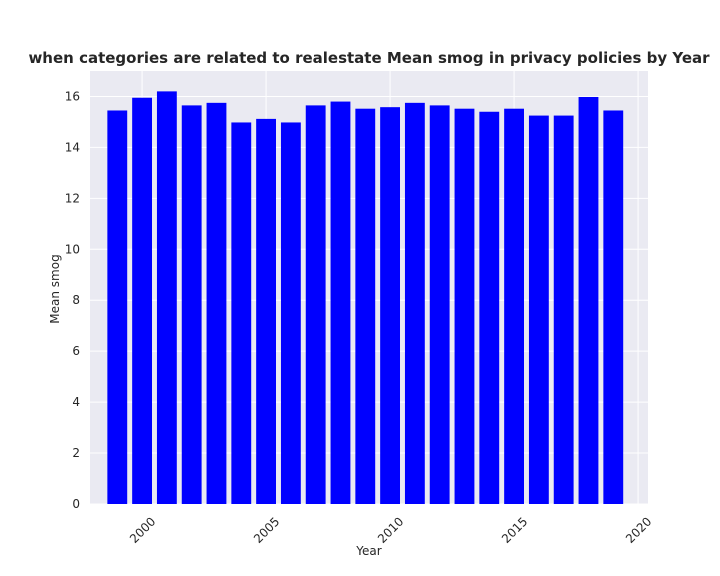 The width and height of the screenshot is (720, 576). Describe the element at coordinates (72, 198) in the screenshot. I see `y-tick-label: 12` at that location.